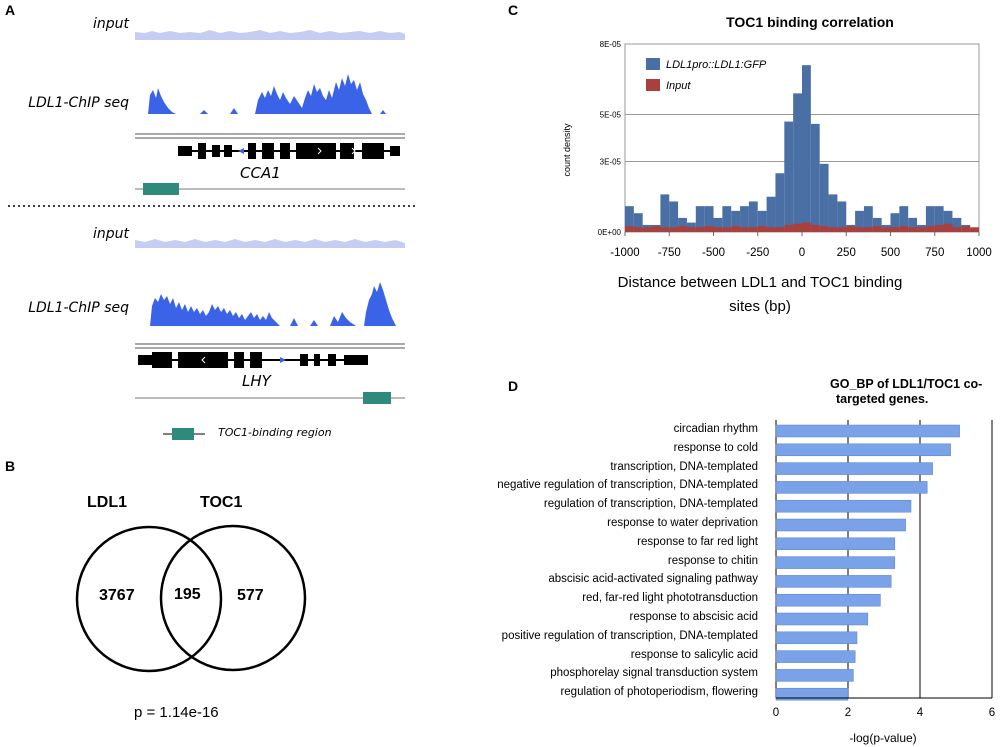 This screenshot has width=1000, height=747. Describe the element at coordinates (979, 253) in the screenshot. I see `chart-c-xtick-label: 1000` at that location.